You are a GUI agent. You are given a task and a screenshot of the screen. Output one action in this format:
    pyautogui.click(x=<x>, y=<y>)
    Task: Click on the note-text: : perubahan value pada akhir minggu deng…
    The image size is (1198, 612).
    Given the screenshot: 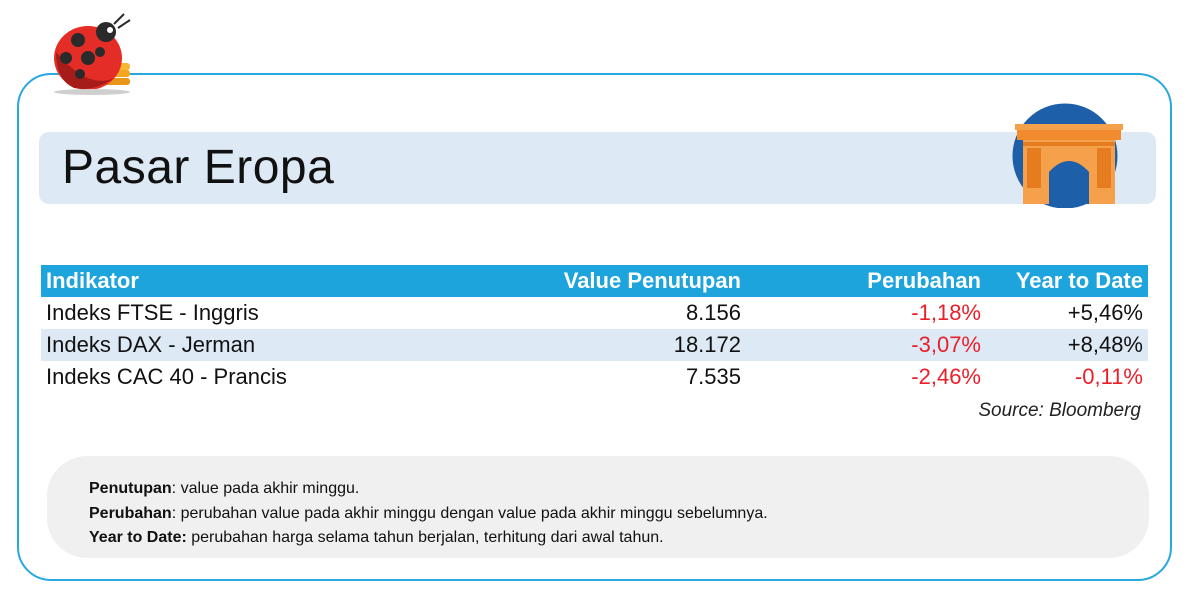 What is the action you would take?
    pyautogui.click(x=469, y=513)
    